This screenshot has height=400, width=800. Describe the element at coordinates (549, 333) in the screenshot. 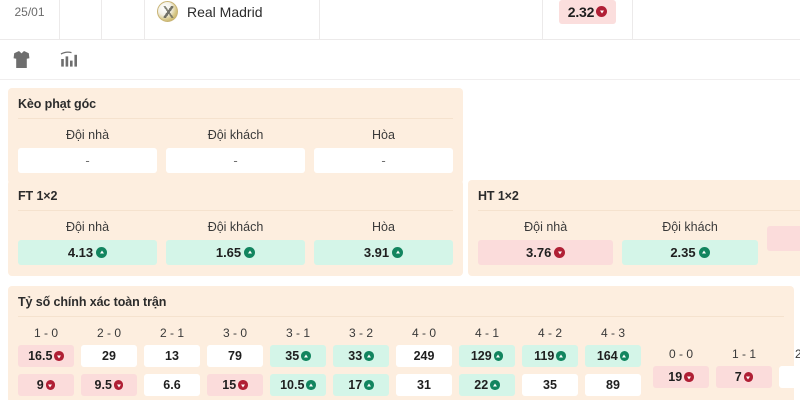

I see `score-column-header: 4 - 2` at that location.